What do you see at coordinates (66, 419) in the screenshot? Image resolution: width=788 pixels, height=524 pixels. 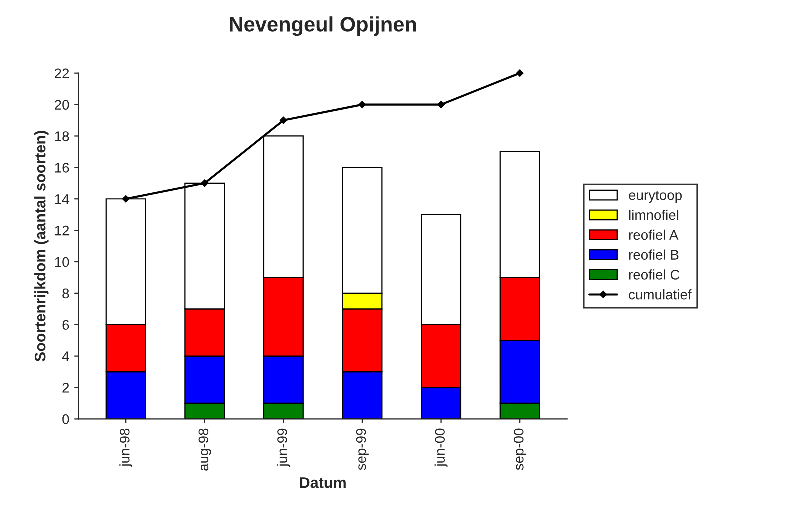 I see `y-tick-label: 0` at bounding box center [66, 419].